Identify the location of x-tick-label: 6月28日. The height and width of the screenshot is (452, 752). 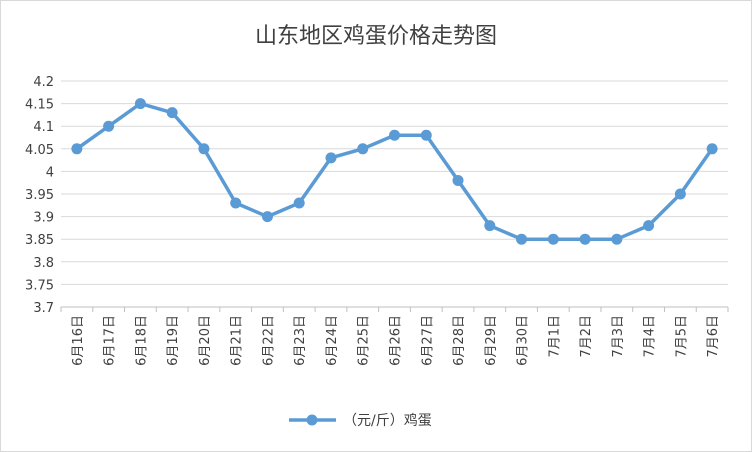
(459, 340).